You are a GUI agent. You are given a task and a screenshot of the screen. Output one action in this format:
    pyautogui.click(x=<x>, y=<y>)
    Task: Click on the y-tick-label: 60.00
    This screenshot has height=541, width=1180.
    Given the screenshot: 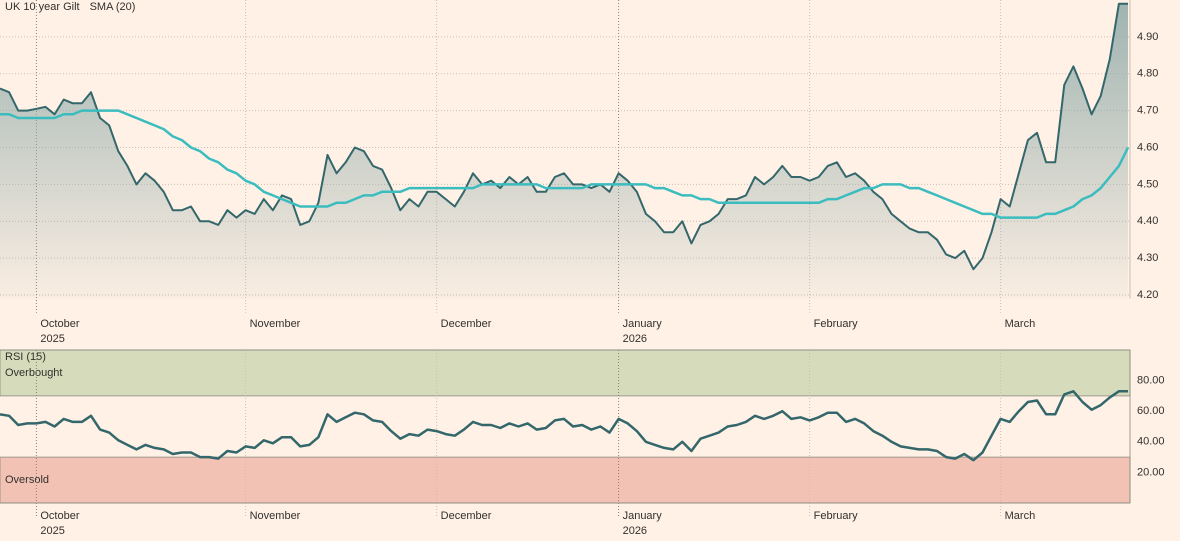 What is the action you would take?
    pyautogui.click(x=1151, y=411)
    